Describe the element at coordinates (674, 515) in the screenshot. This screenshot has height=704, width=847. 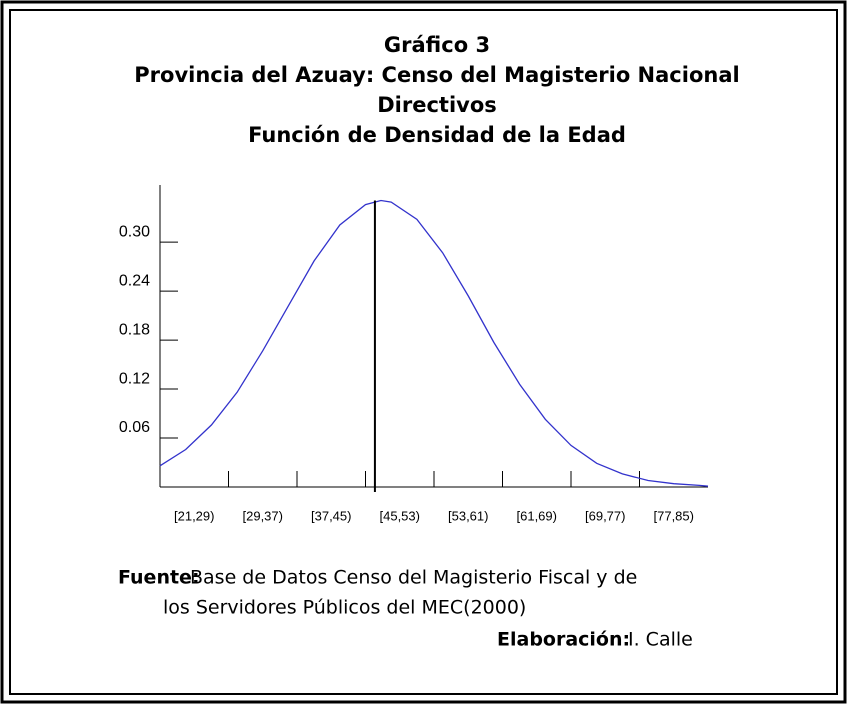
I see `x-tick-label: [77,85)` at that location.